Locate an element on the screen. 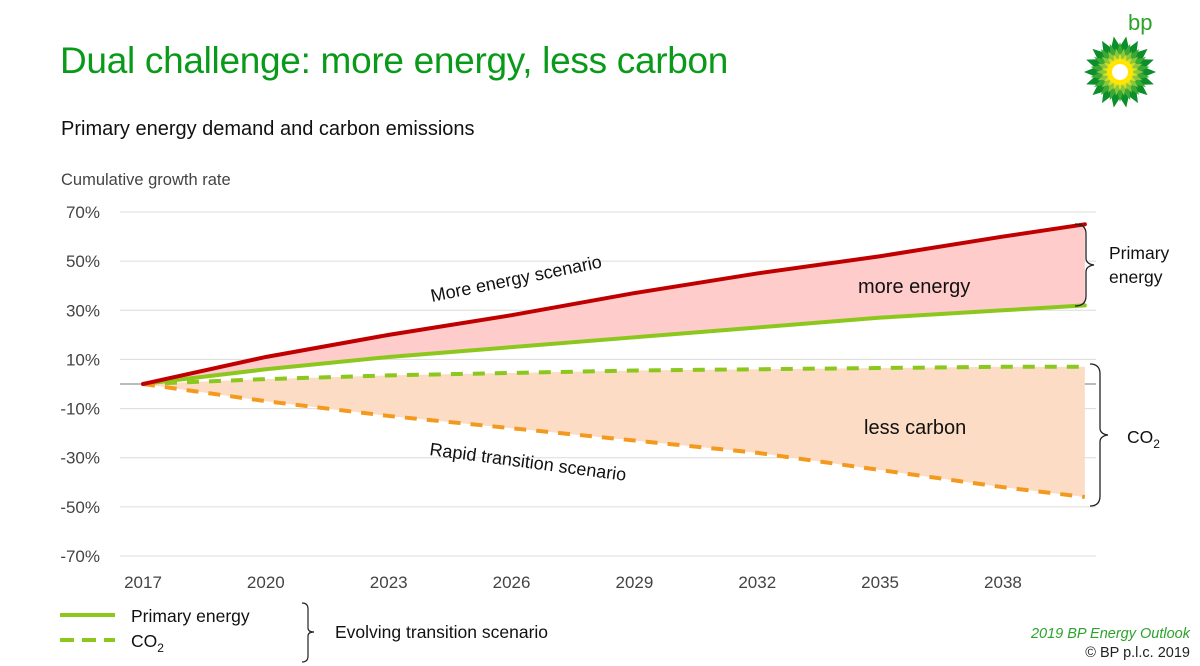 This screenshot has width=1200, height=666. bp-logo: bp is located at coordinates (1120, 59).